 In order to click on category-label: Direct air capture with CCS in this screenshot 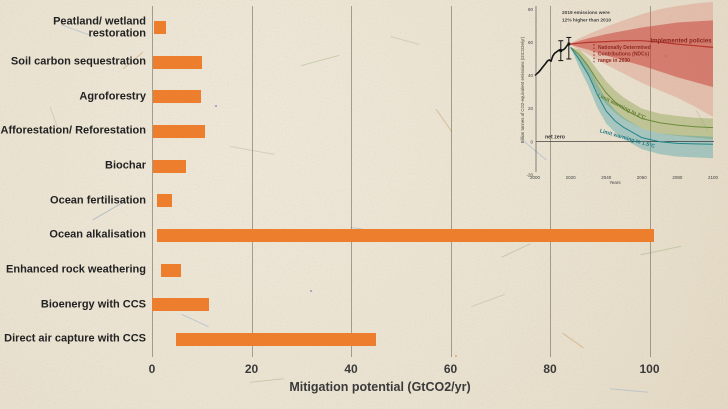, I will do `click(75, 339)`.